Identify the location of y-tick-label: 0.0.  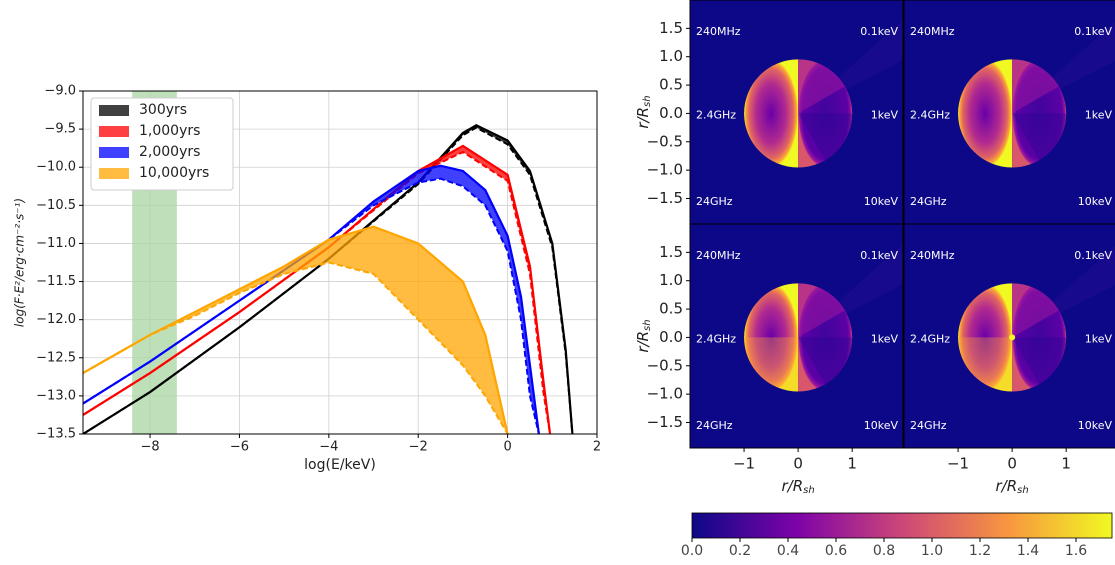
(671, 113).